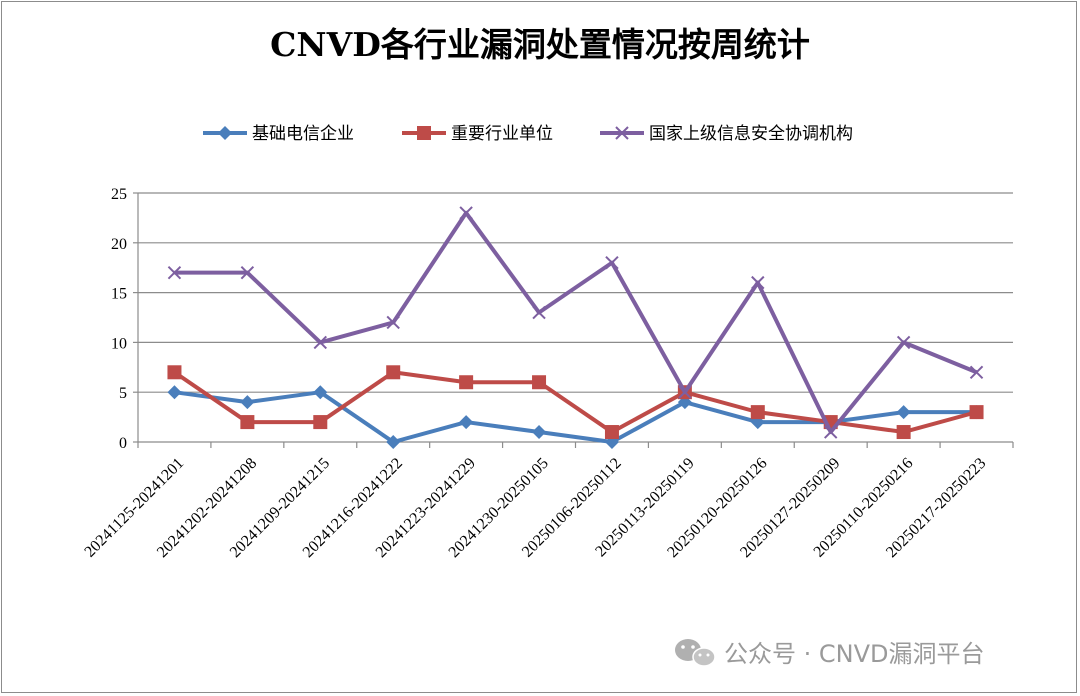 The height and width of the screenshot is (696, 1080). Describe the element at coordinates (502, 134) in the screenshot. I see `legend-label: 重要行业单位` at that location.